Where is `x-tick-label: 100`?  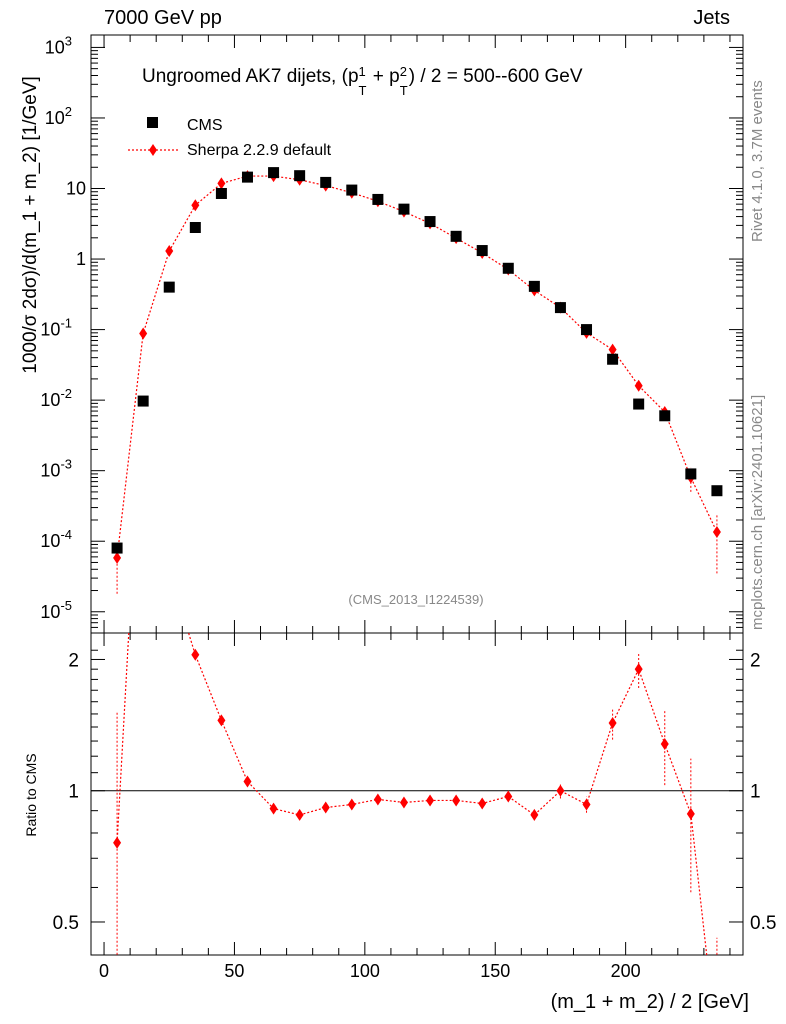
x-tick-label: 100 is located at coordinates (365, 971).